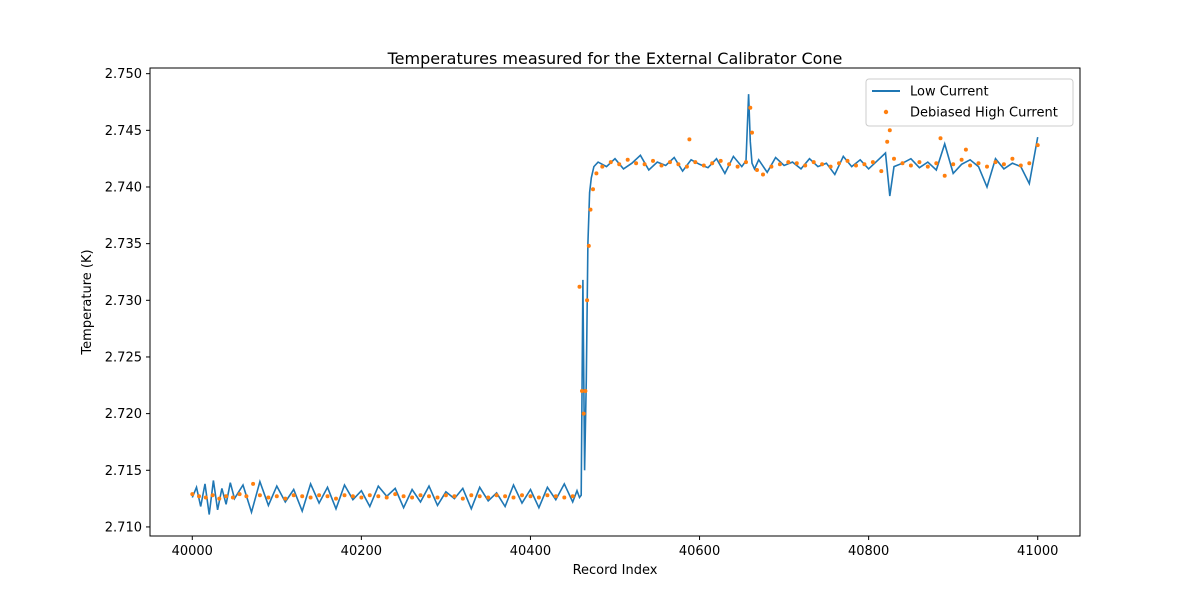 The height and width of the screenshot is (600, 1200). What do you see at coordinates (123, 244) in the screenshot?
I see `y-tick-label: 2.735` at bounding box center [123, 244].